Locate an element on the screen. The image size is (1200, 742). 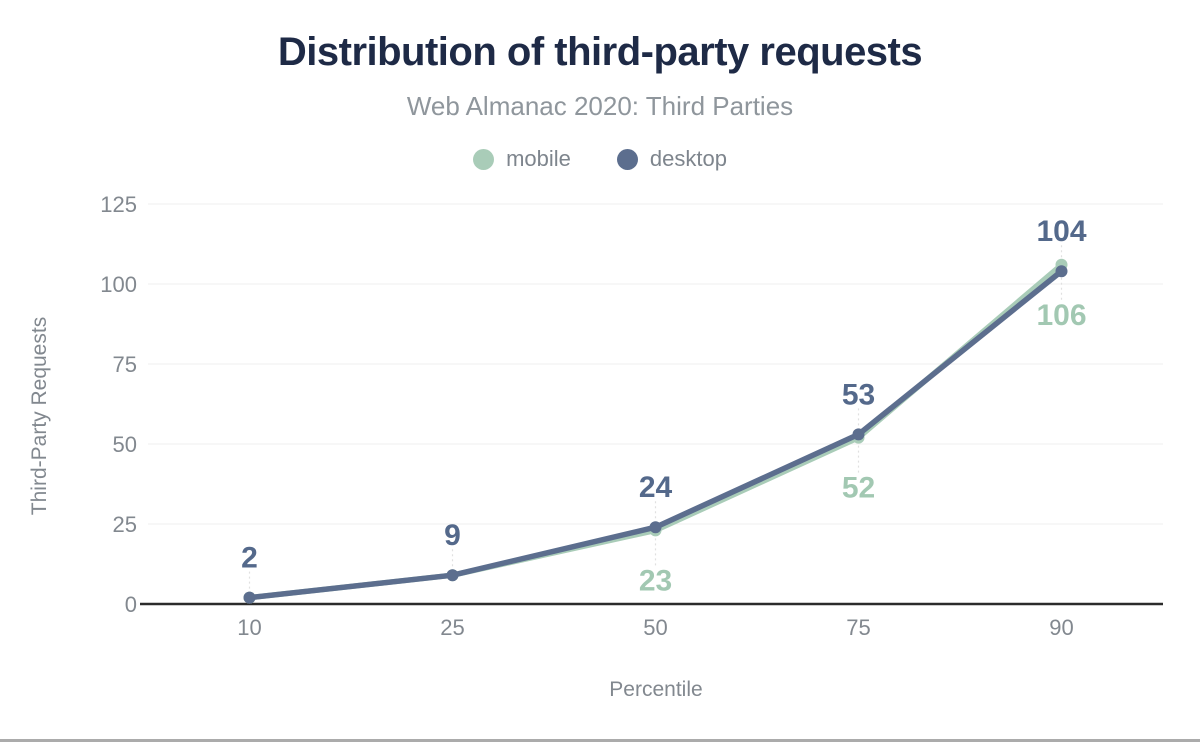
y-tick-label: 75 is located at coordinates (125, 364).